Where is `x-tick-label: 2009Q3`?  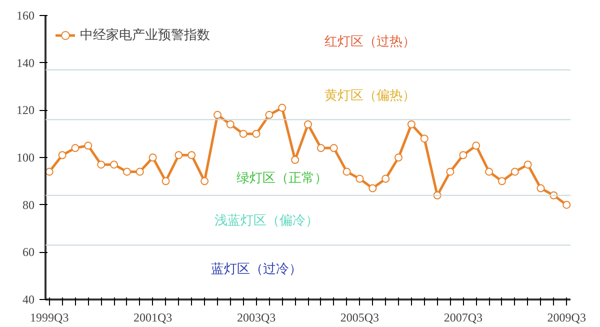
x-tick-label: 2009Q3 is located at coordinates (566, 317).